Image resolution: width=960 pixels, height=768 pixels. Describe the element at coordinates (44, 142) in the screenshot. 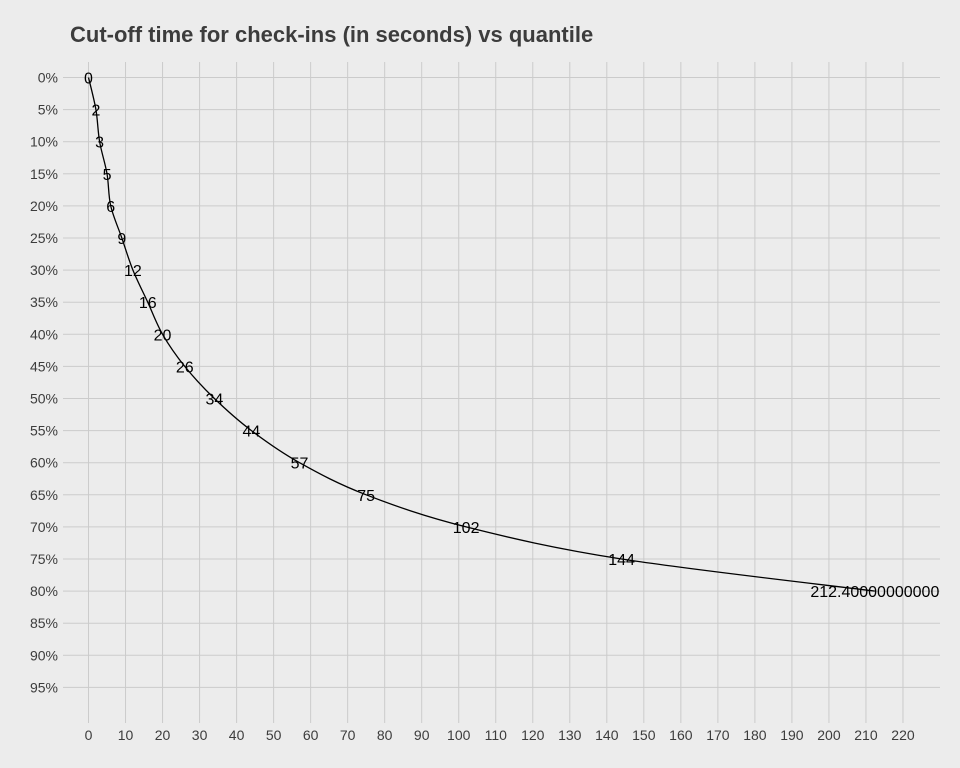

I see `y-tick-label: 10%` at that location.